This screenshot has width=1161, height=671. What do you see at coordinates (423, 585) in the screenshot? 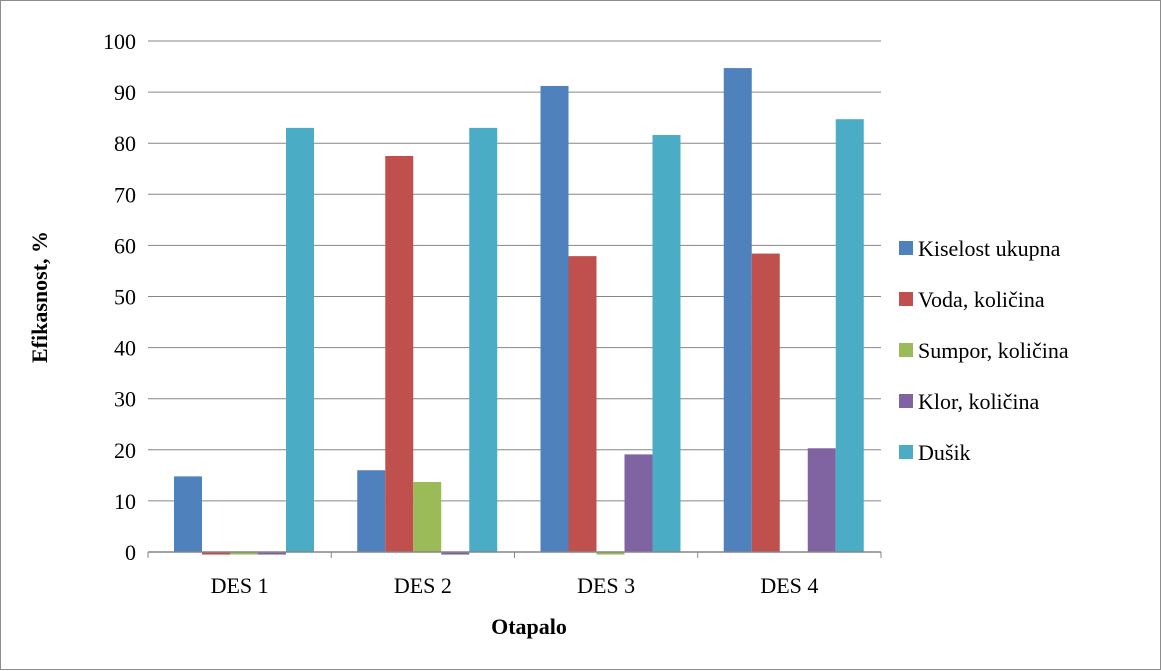
I see `x-tick-label: DES 2` at bounding box center [423, 585].